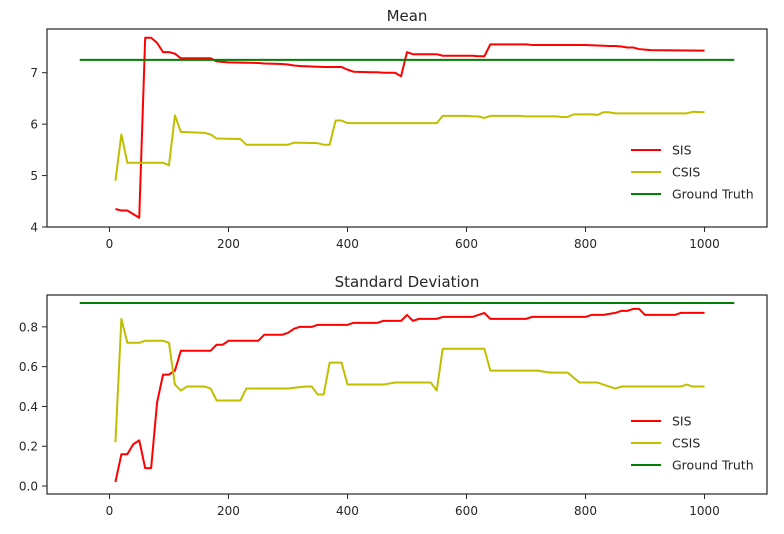 The image size is (784, 534). I want to click on mean-xtick-label: 400, so click(347, 244).